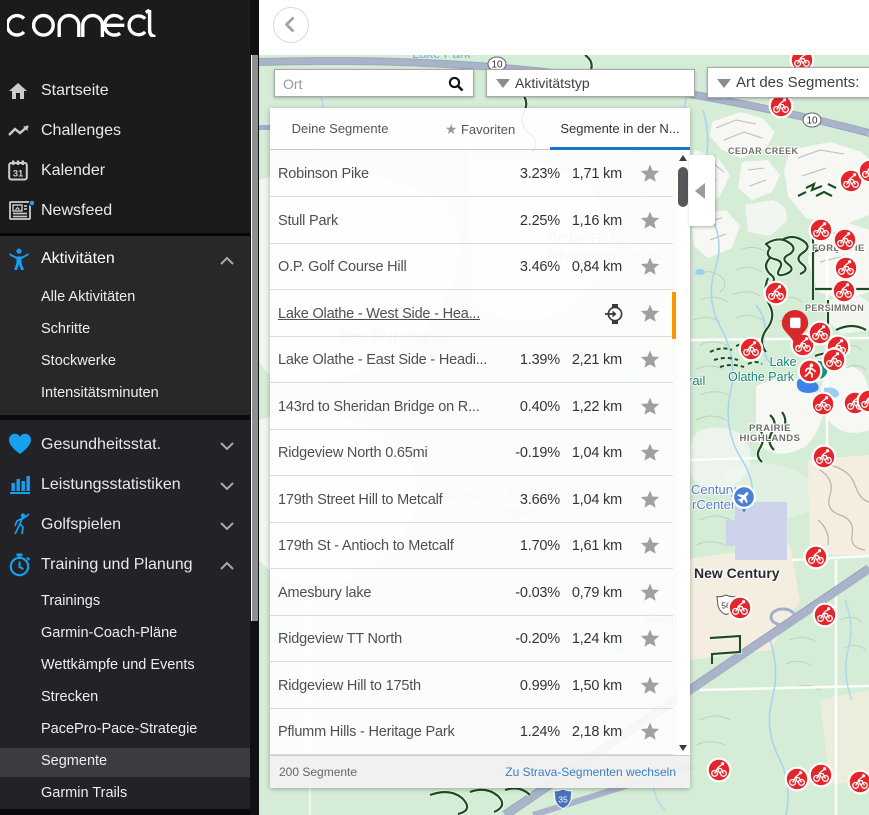 This screenshot has height=815, width=869. Describe the element at coordinates (714, 489) in the screenshot. I see `svg-text: Century` at that location.